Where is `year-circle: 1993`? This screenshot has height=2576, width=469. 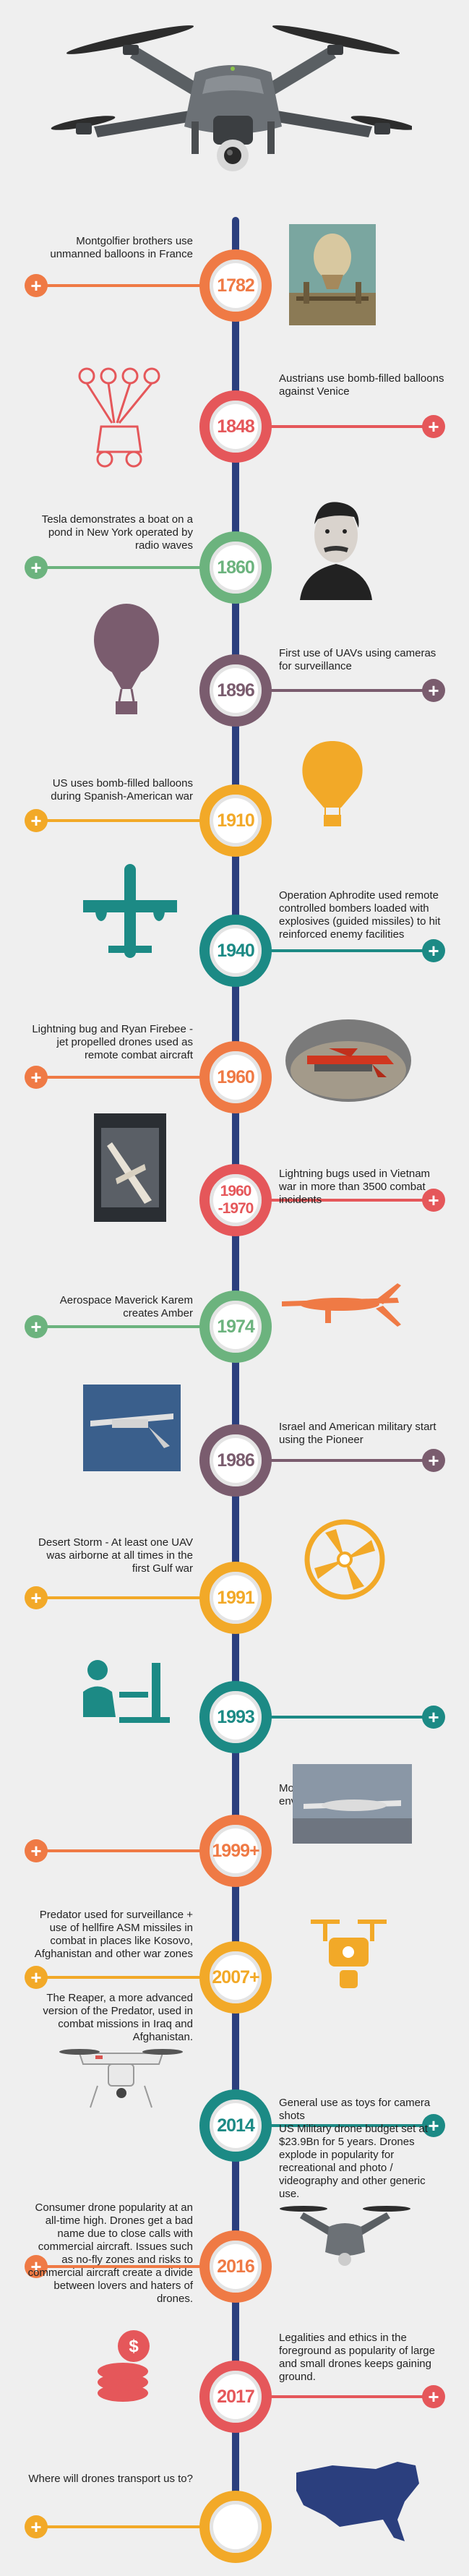 year-circle: 1993 is located at coordinates (235, 1717).